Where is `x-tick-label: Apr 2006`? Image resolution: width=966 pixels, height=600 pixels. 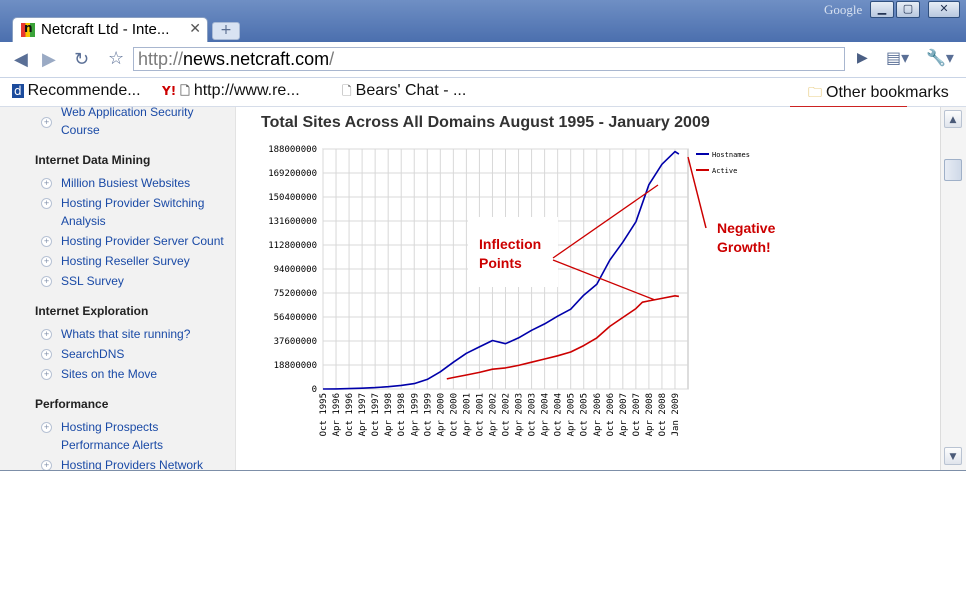
x-tick-label: Apr 2006 is located at coordinates (598, 414).